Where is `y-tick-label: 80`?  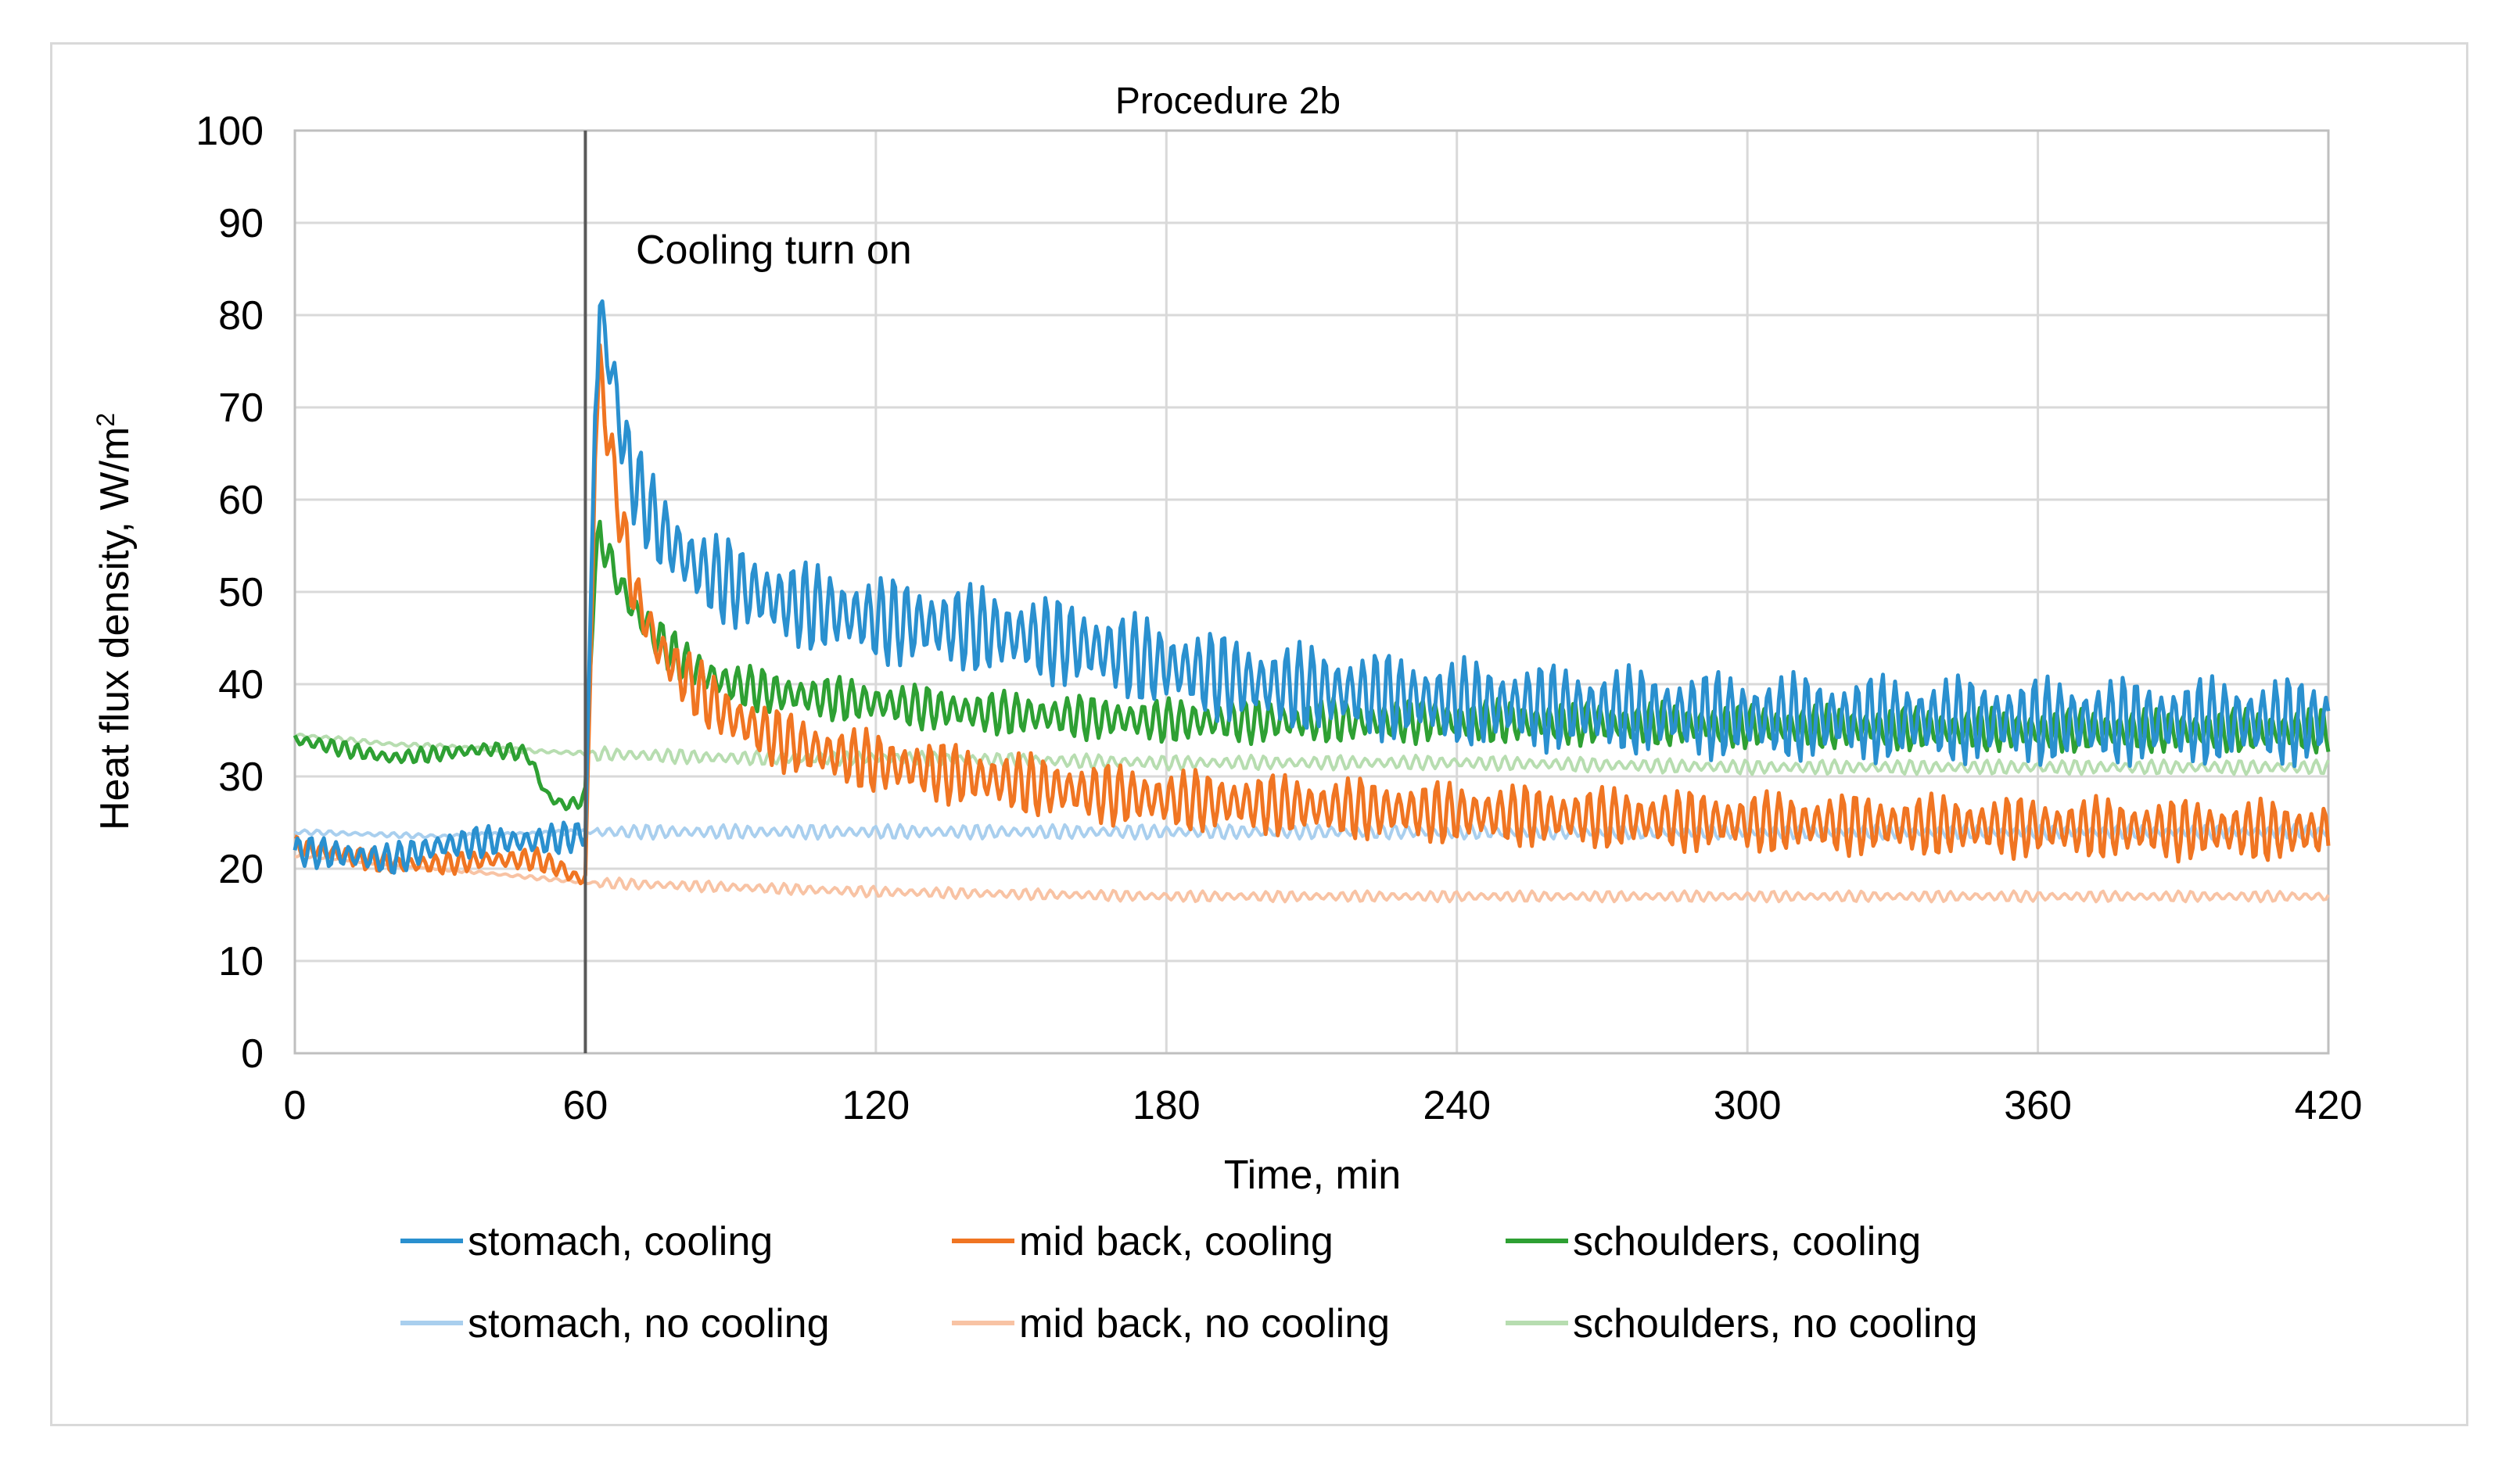
y-tick-label: 80 is located at coordinates (241, 316).